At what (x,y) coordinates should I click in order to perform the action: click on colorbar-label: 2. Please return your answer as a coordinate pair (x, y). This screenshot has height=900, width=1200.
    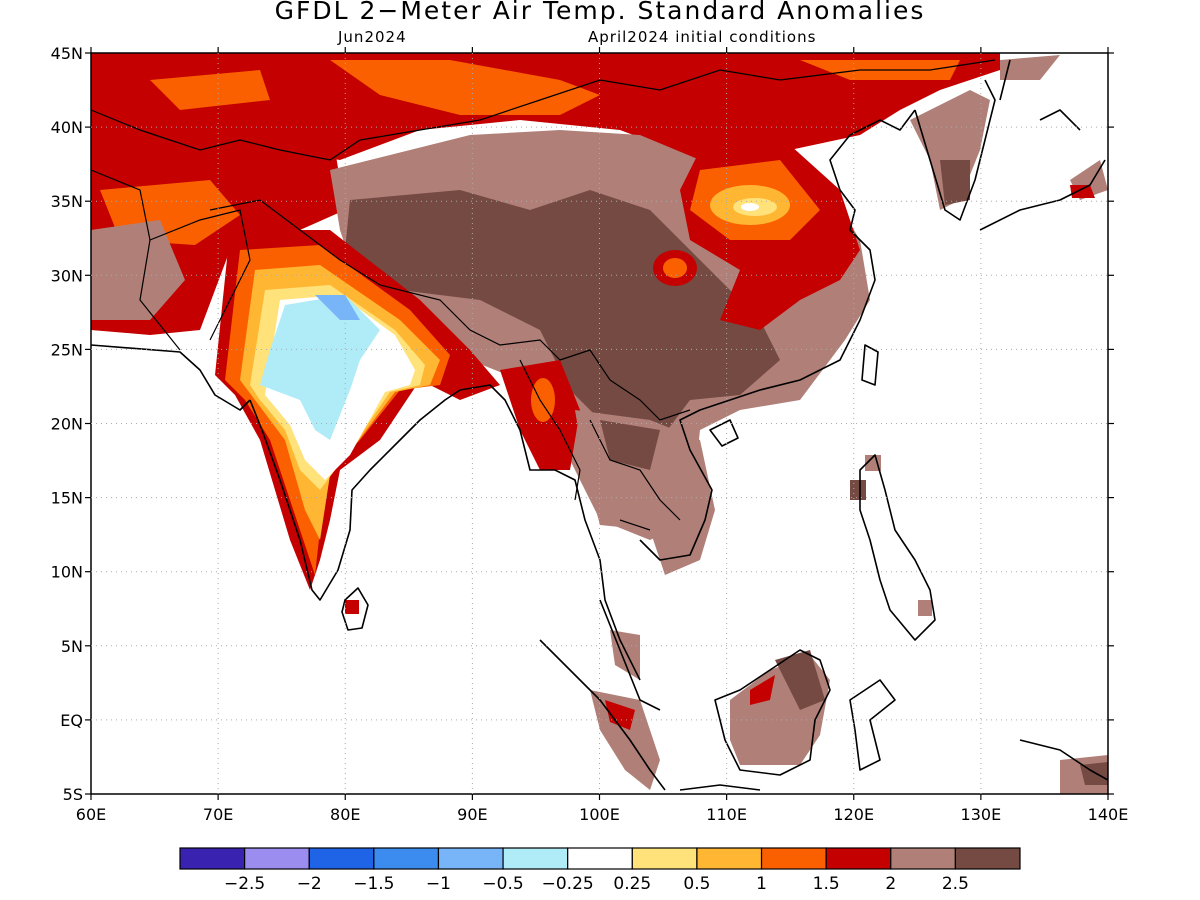
    Looking at the image, I should click on (890, 884).